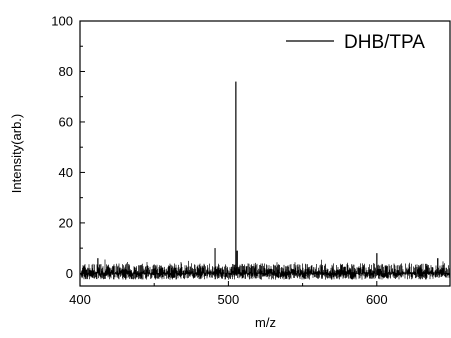  I want to click on y-axis: 0 20 40 60 80 100, so click(68, 147).